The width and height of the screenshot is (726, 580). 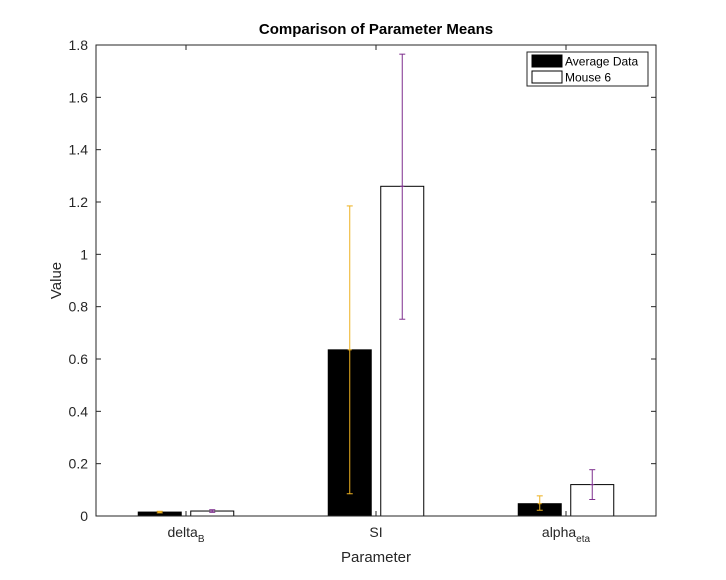 What do you see at coordinates (79, 45) in the screenshot?
I see `y-tick-label-9: 1.8` at bounding box center [79, 45].